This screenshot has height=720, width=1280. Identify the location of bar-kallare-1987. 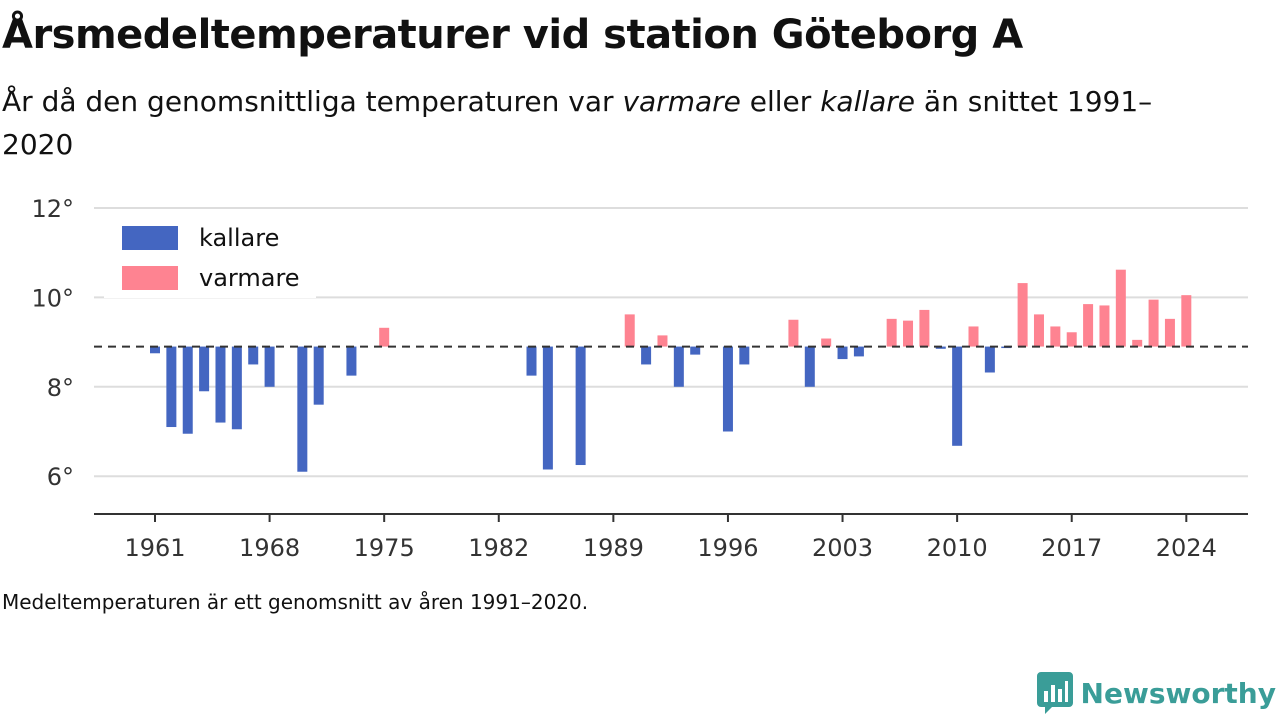
(580, 406).